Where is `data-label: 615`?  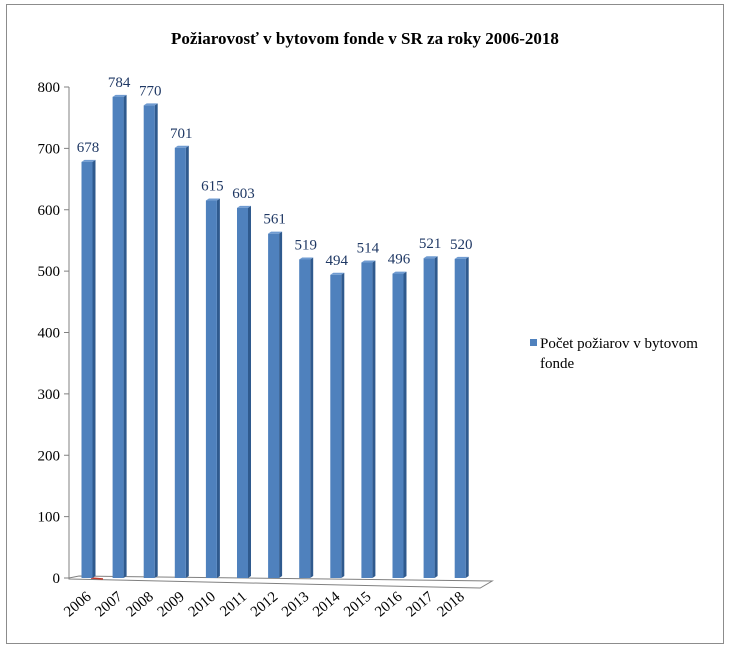 data-label: 615 is located at coordinates (212, 187).